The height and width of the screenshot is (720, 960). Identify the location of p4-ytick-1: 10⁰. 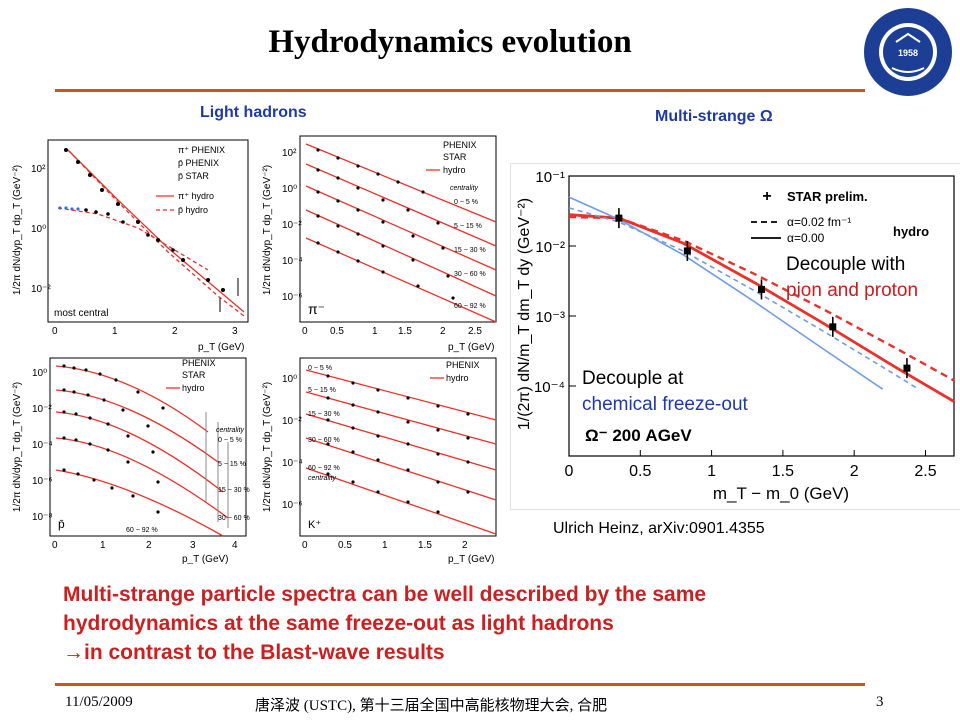
(289, 379).